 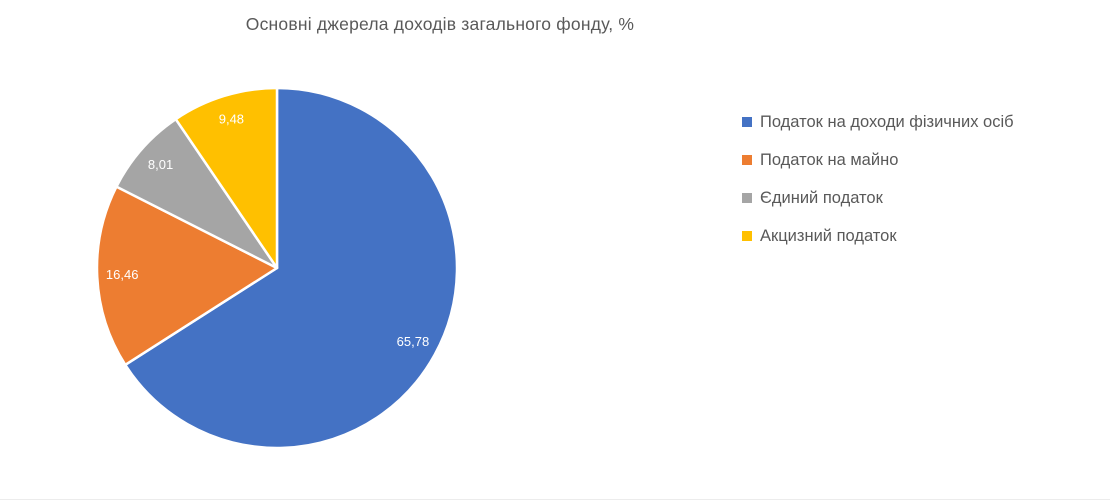 I want to click on legend-item: Акцизний податок, so click(x=878, y=236).